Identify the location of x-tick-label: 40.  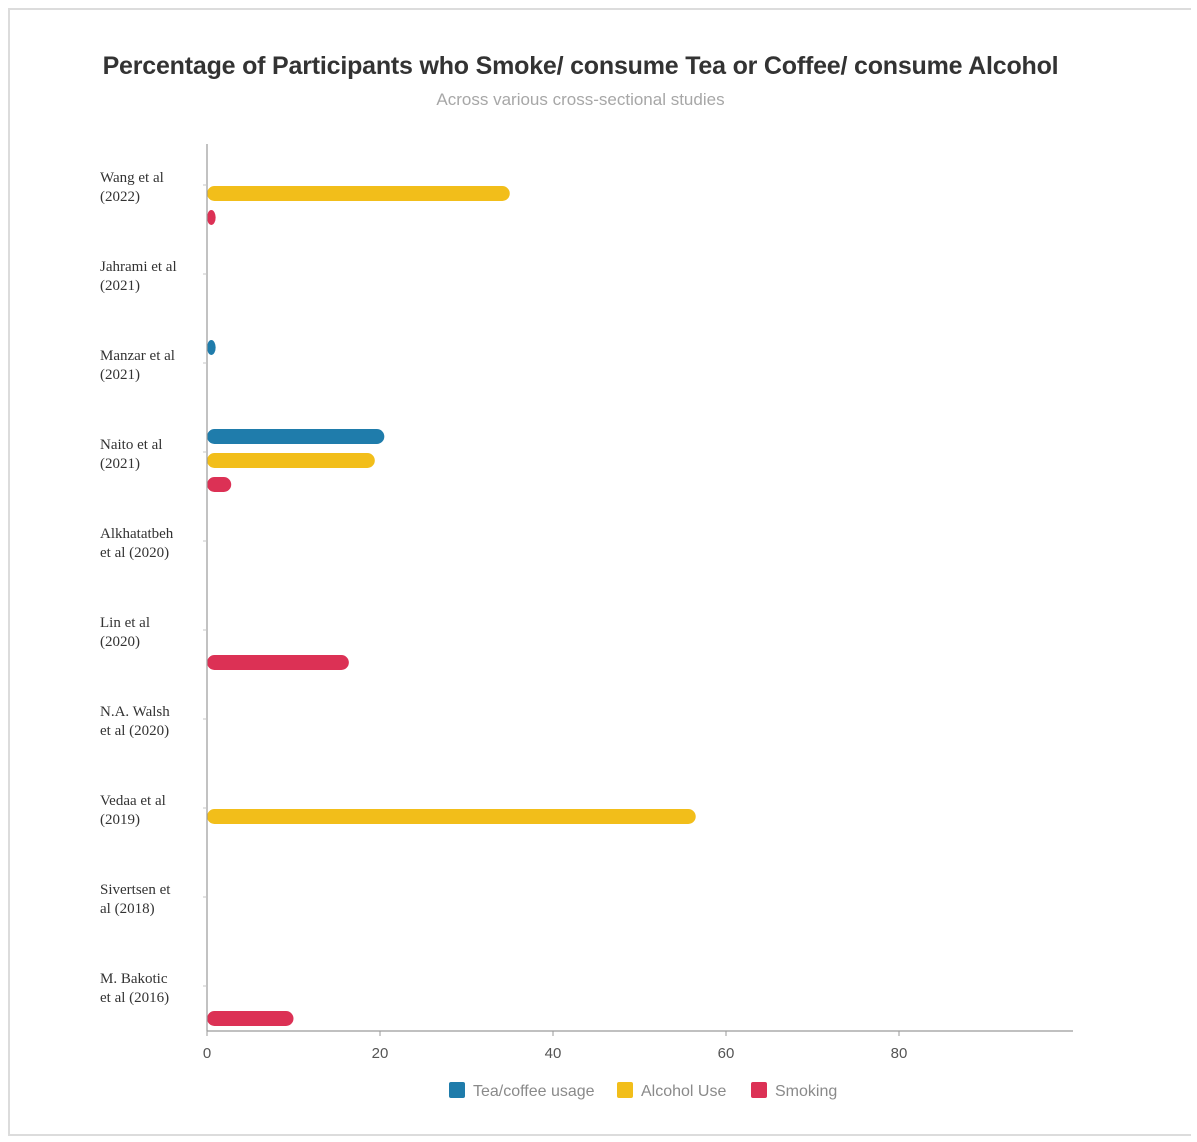
(553, 1053).